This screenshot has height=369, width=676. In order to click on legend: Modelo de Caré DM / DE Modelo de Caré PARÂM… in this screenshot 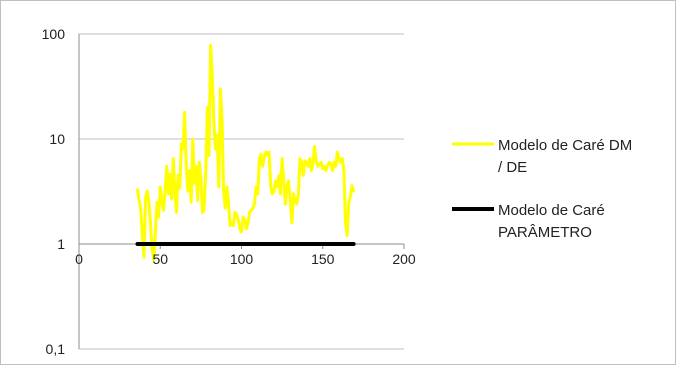, I will do `click(542, 189)`.